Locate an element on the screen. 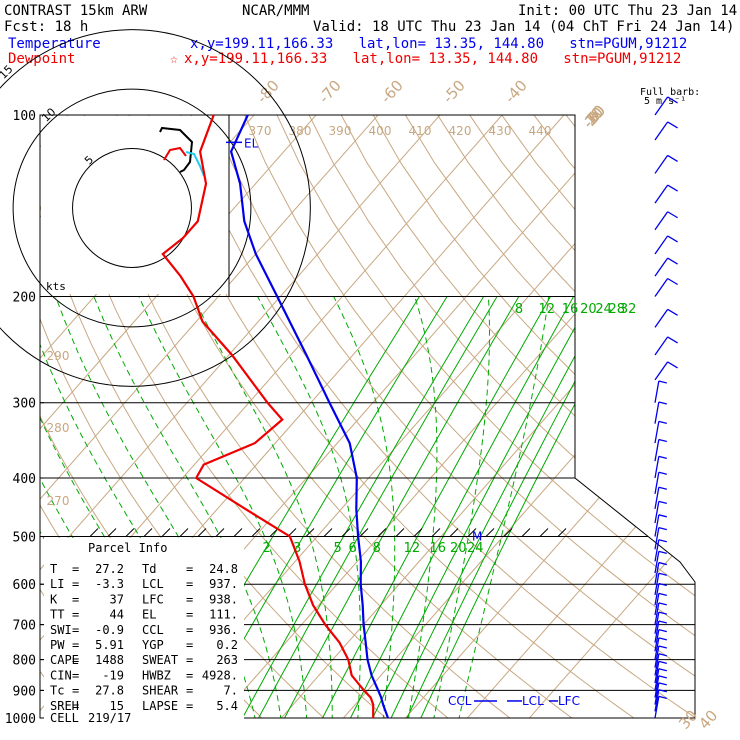 The height and width of the screenshot is (740, 740). mixing-ratio-label: 28 is located at coordinates (616, 309).